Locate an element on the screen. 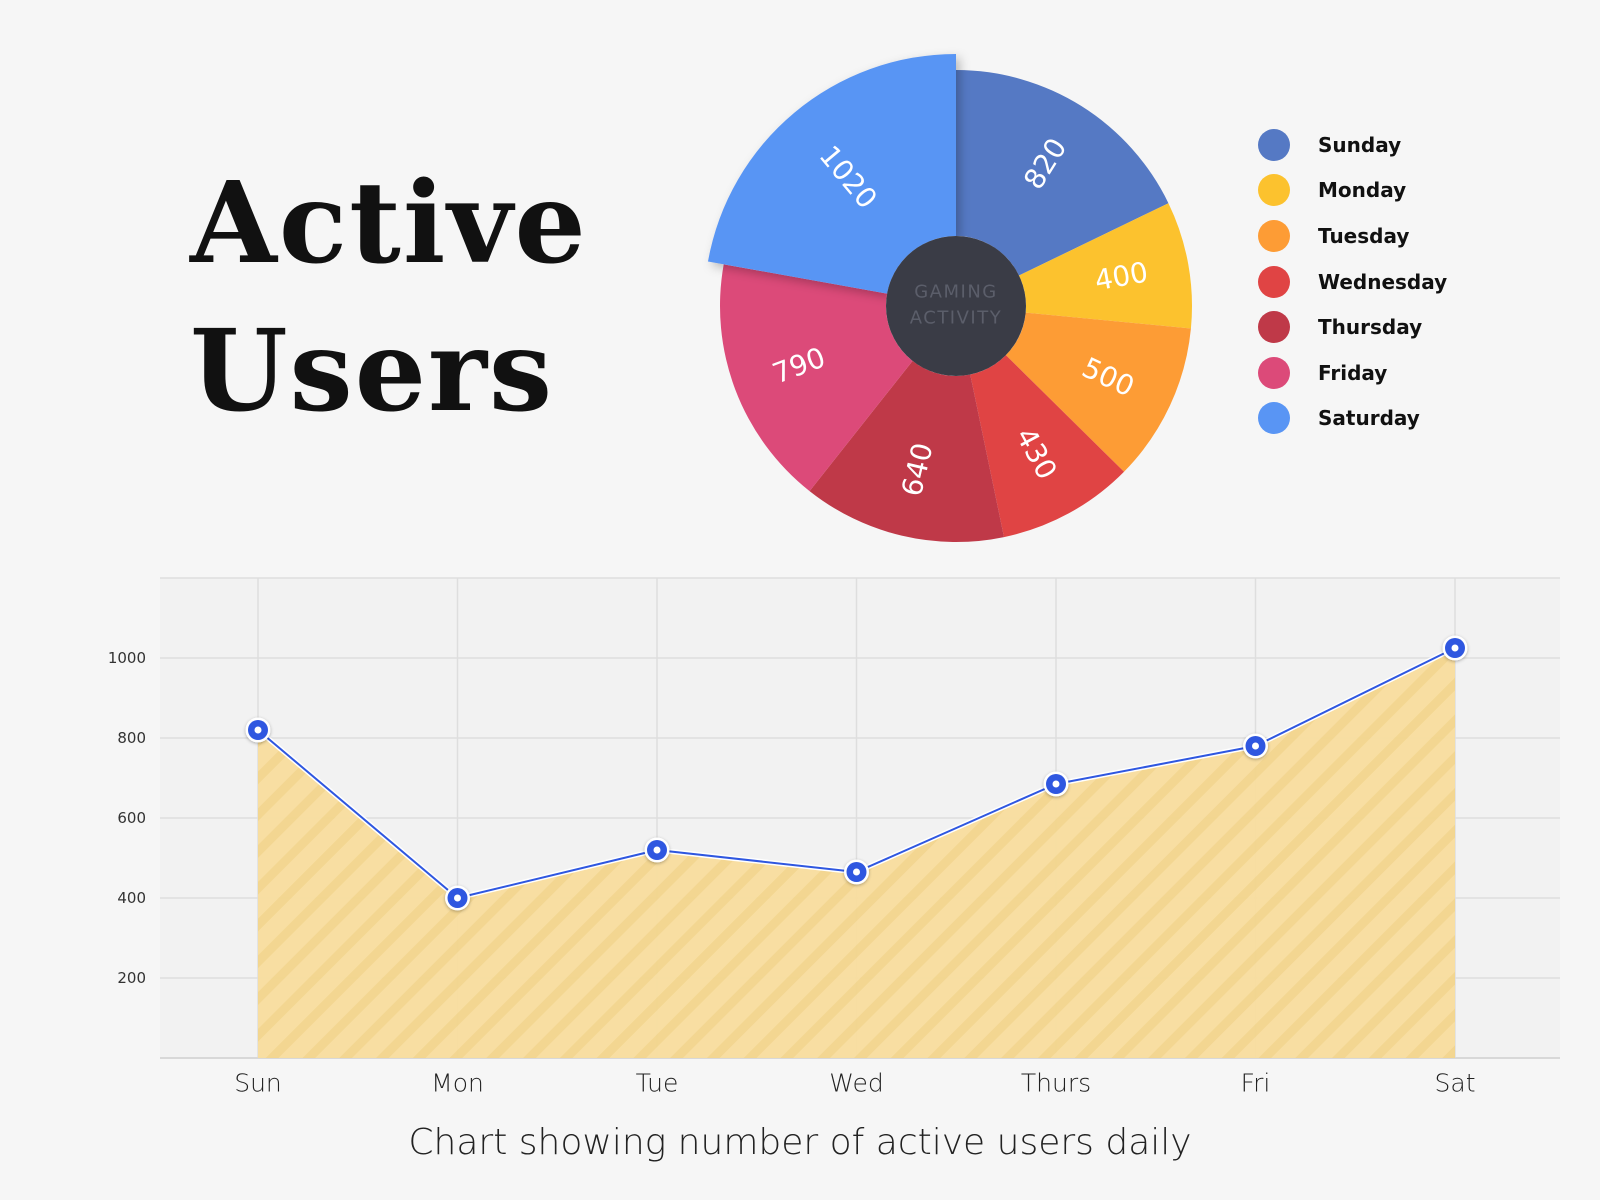  legend-item-sunday: Sunday is located at coordinates (1352, 145).